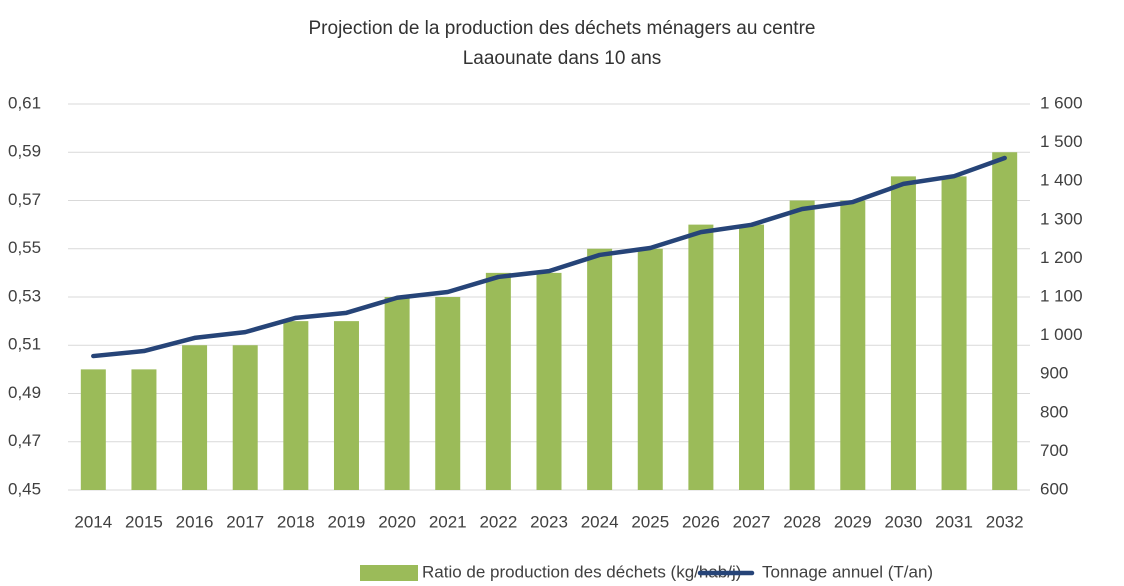 The width and height of the screenshot is (1124, 586). What do you see at coordinates (1054, 373) in the screenshot?
I see `y2-tick-label: 900` at bounding box center [1054, 373].